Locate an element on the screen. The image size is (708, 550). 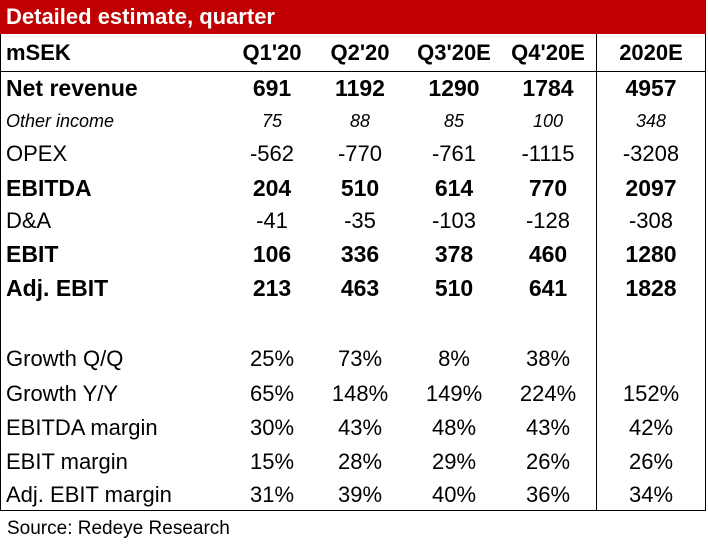
table-cell: -770 is located at coordinates (360, 153).